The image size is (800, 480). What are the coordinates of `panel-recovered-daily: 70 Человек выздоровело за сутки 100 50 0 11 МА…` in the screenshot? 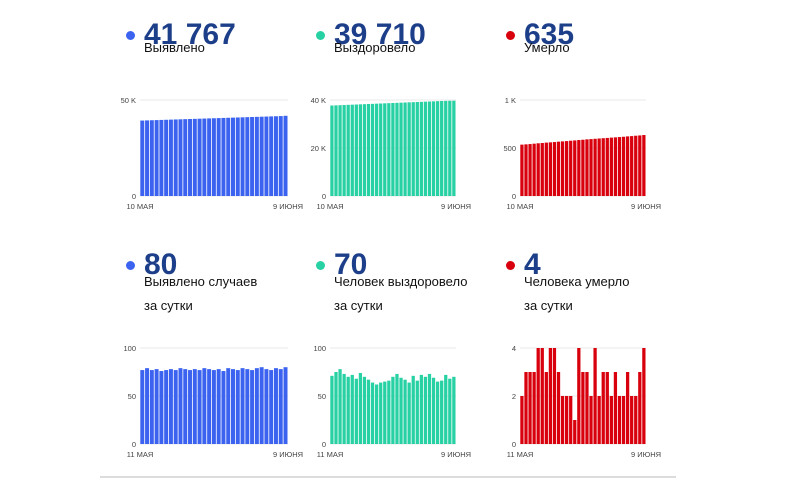 It's located at (403, 362).